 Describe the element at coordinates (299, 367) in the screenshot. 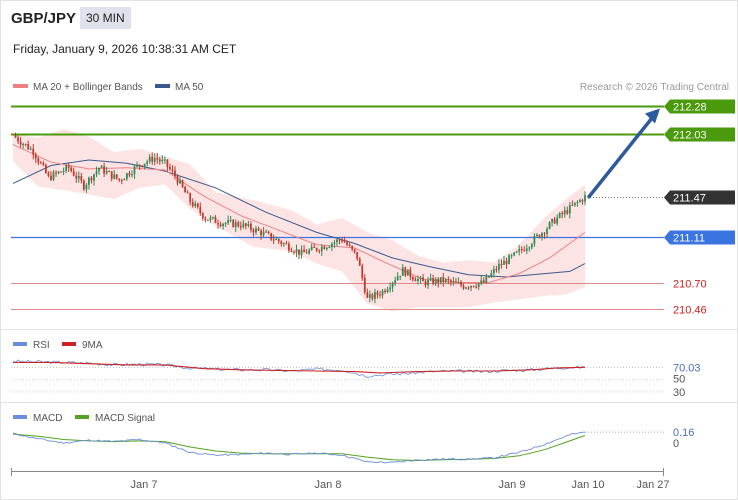

I see `rsi-ma-line` at that location.